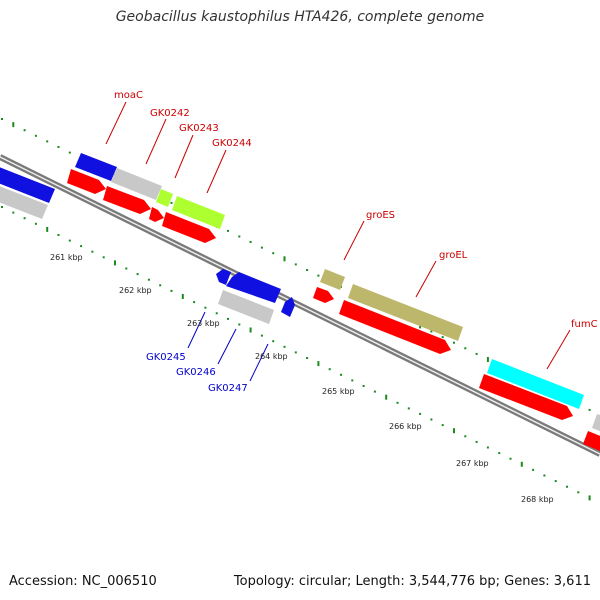  What do you see at coordinates (228, 388) in the screenshot?
I see `gene-label-gk0247: GK0247` at bounding box center [228, 388].